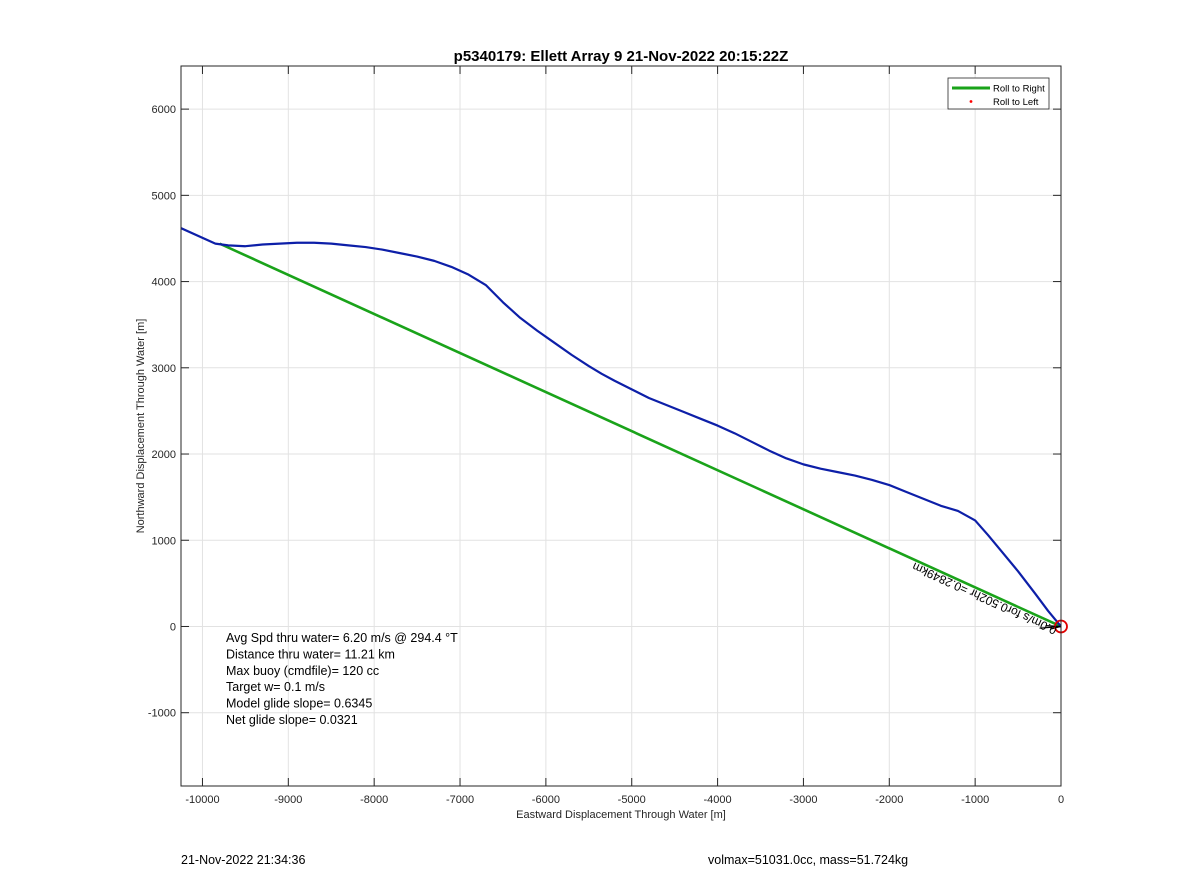 Image resolution: width=1200 pixels, height=885 pixels. What do you see at coordinates (808, 860) in the screenshot?
I see `footer-mass-info: volmax=51031.0cc, mass=51.724kg` at bounding box center [808, 860].